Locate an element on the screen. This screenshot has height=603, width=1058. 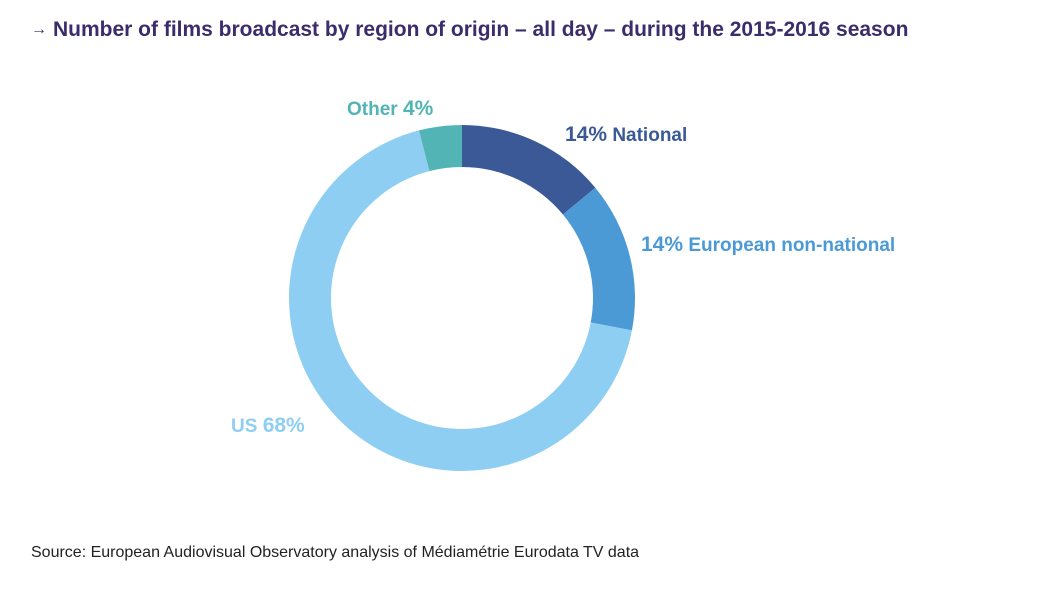
label-european-pct: 14% is located at coordinates (662, 244).